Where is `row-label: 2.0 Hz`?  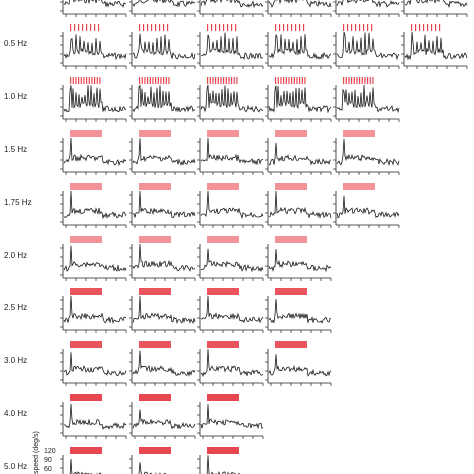 row-label: 2.0 Hz is located at coordinates (15, 255).